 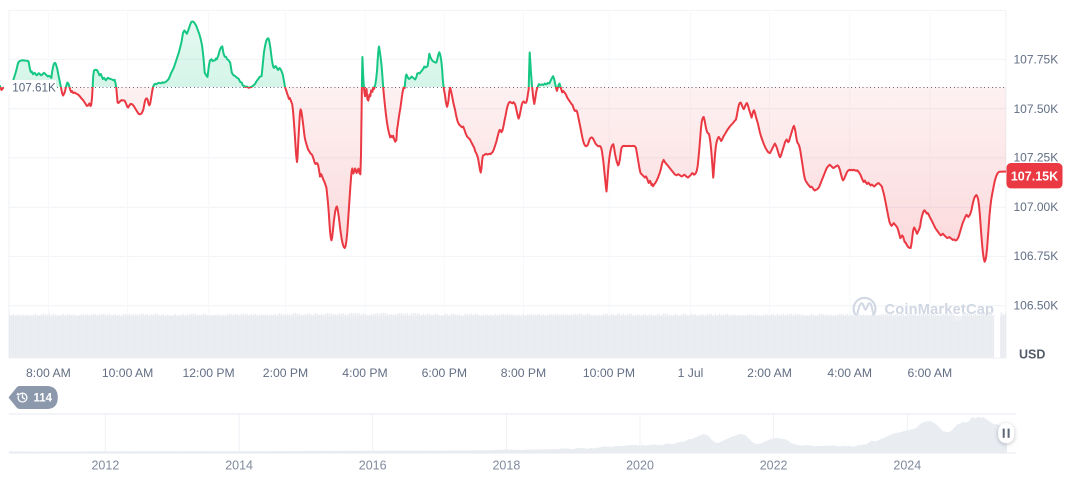 I want to click on svg-text: 10:00 AM, so click(x=128, y=373).